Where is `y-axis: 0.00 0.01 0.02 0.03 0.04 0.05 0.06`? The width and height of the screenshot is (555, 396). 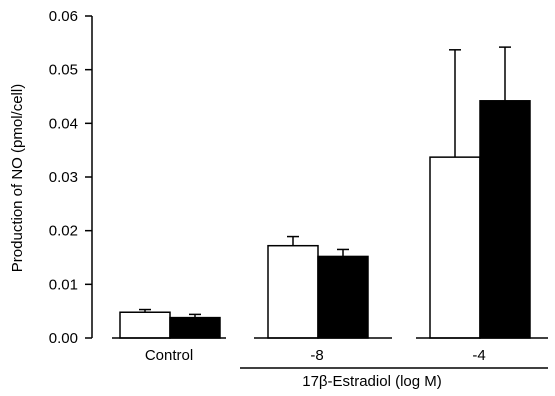
y-axis: 0.00 0.01 0.02 0.03 0.04 0.05 0.06 is located at coordinates (71, 177).